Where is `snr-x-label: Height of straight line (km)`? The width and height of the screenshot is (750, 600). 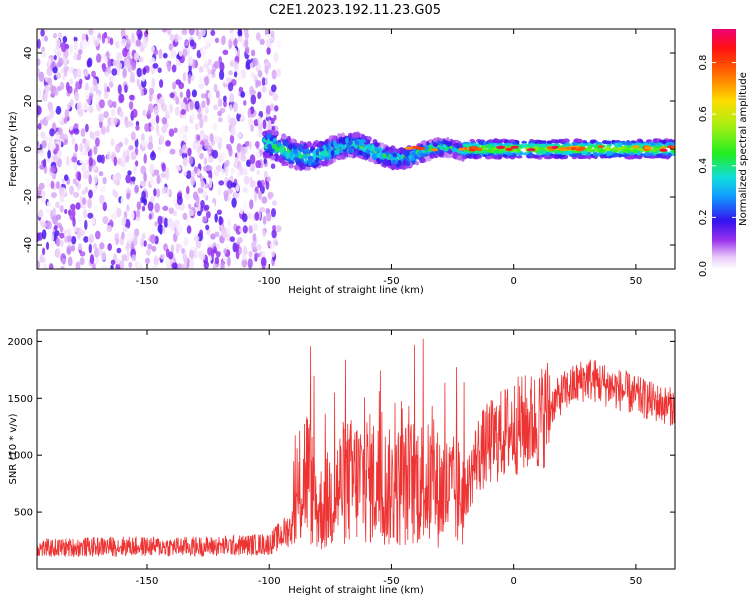 snr-x-label: Height of straight line (km) is located at coordinates (356, 590).